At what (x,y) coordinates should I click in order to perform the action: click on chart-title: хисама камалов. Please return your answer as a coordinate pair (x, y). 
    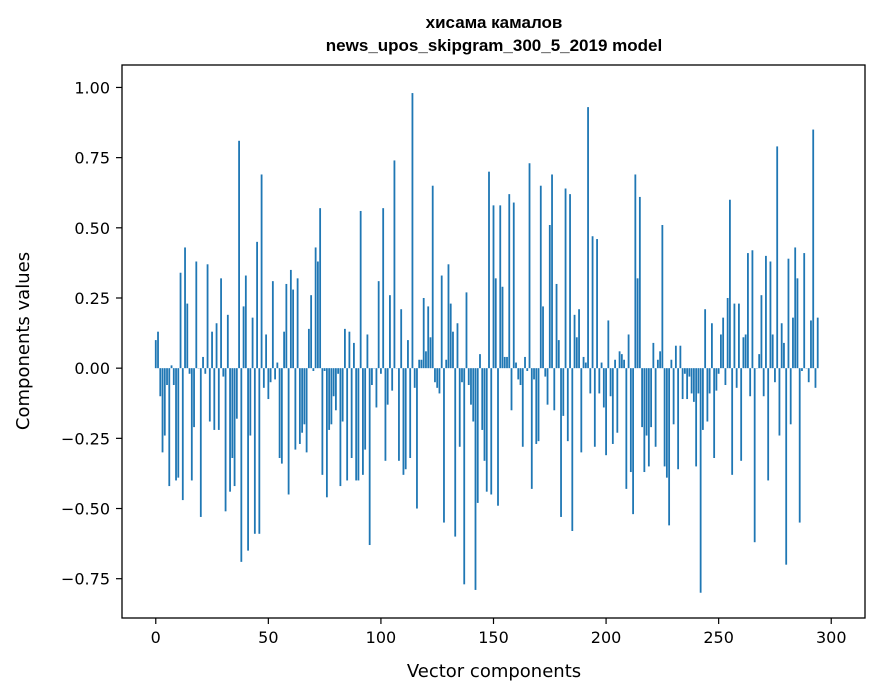
    Looking at the image, I should click on (494, 22).